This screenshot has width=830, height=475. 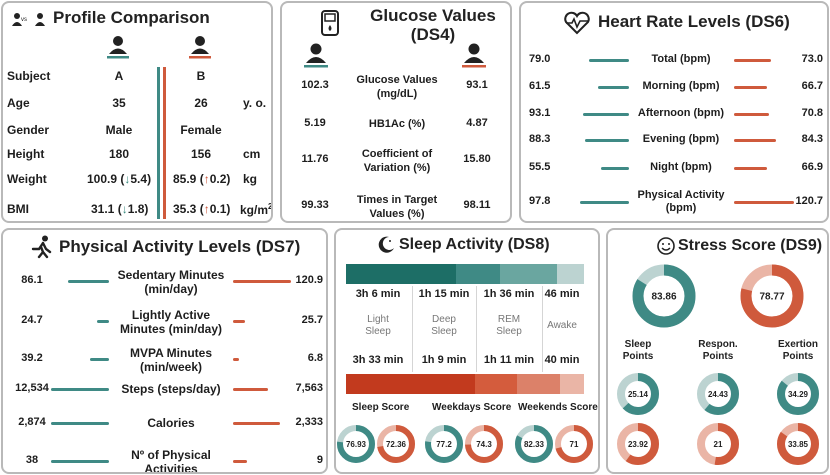 I want to click on heart-value-a: 97.8, so click(x=540, y=201).